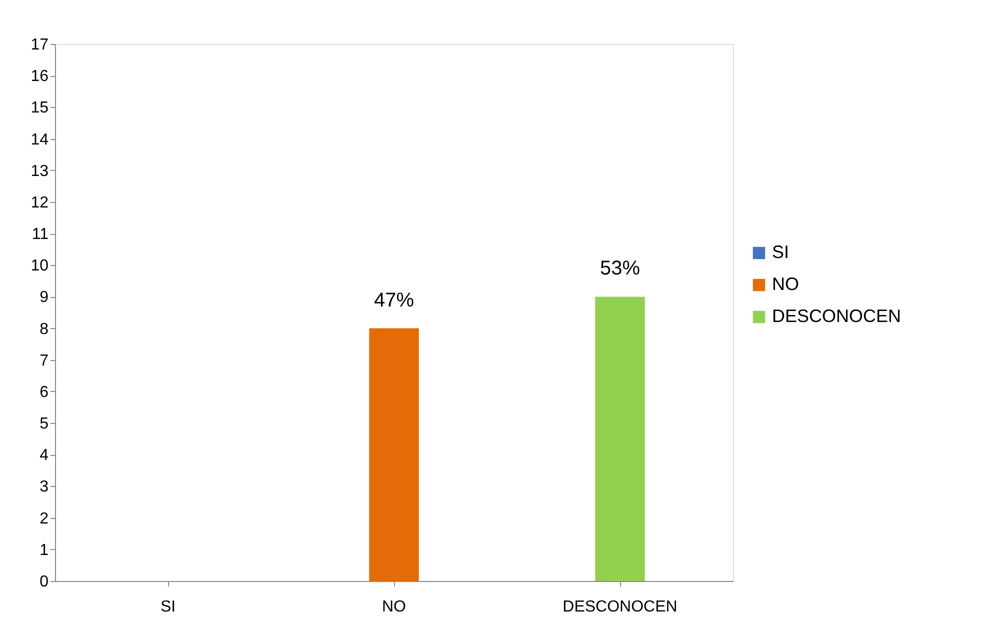  Describe the element at coordinates (44, 361) in the screenshot. I see `y-tick-label: 7` at that location.